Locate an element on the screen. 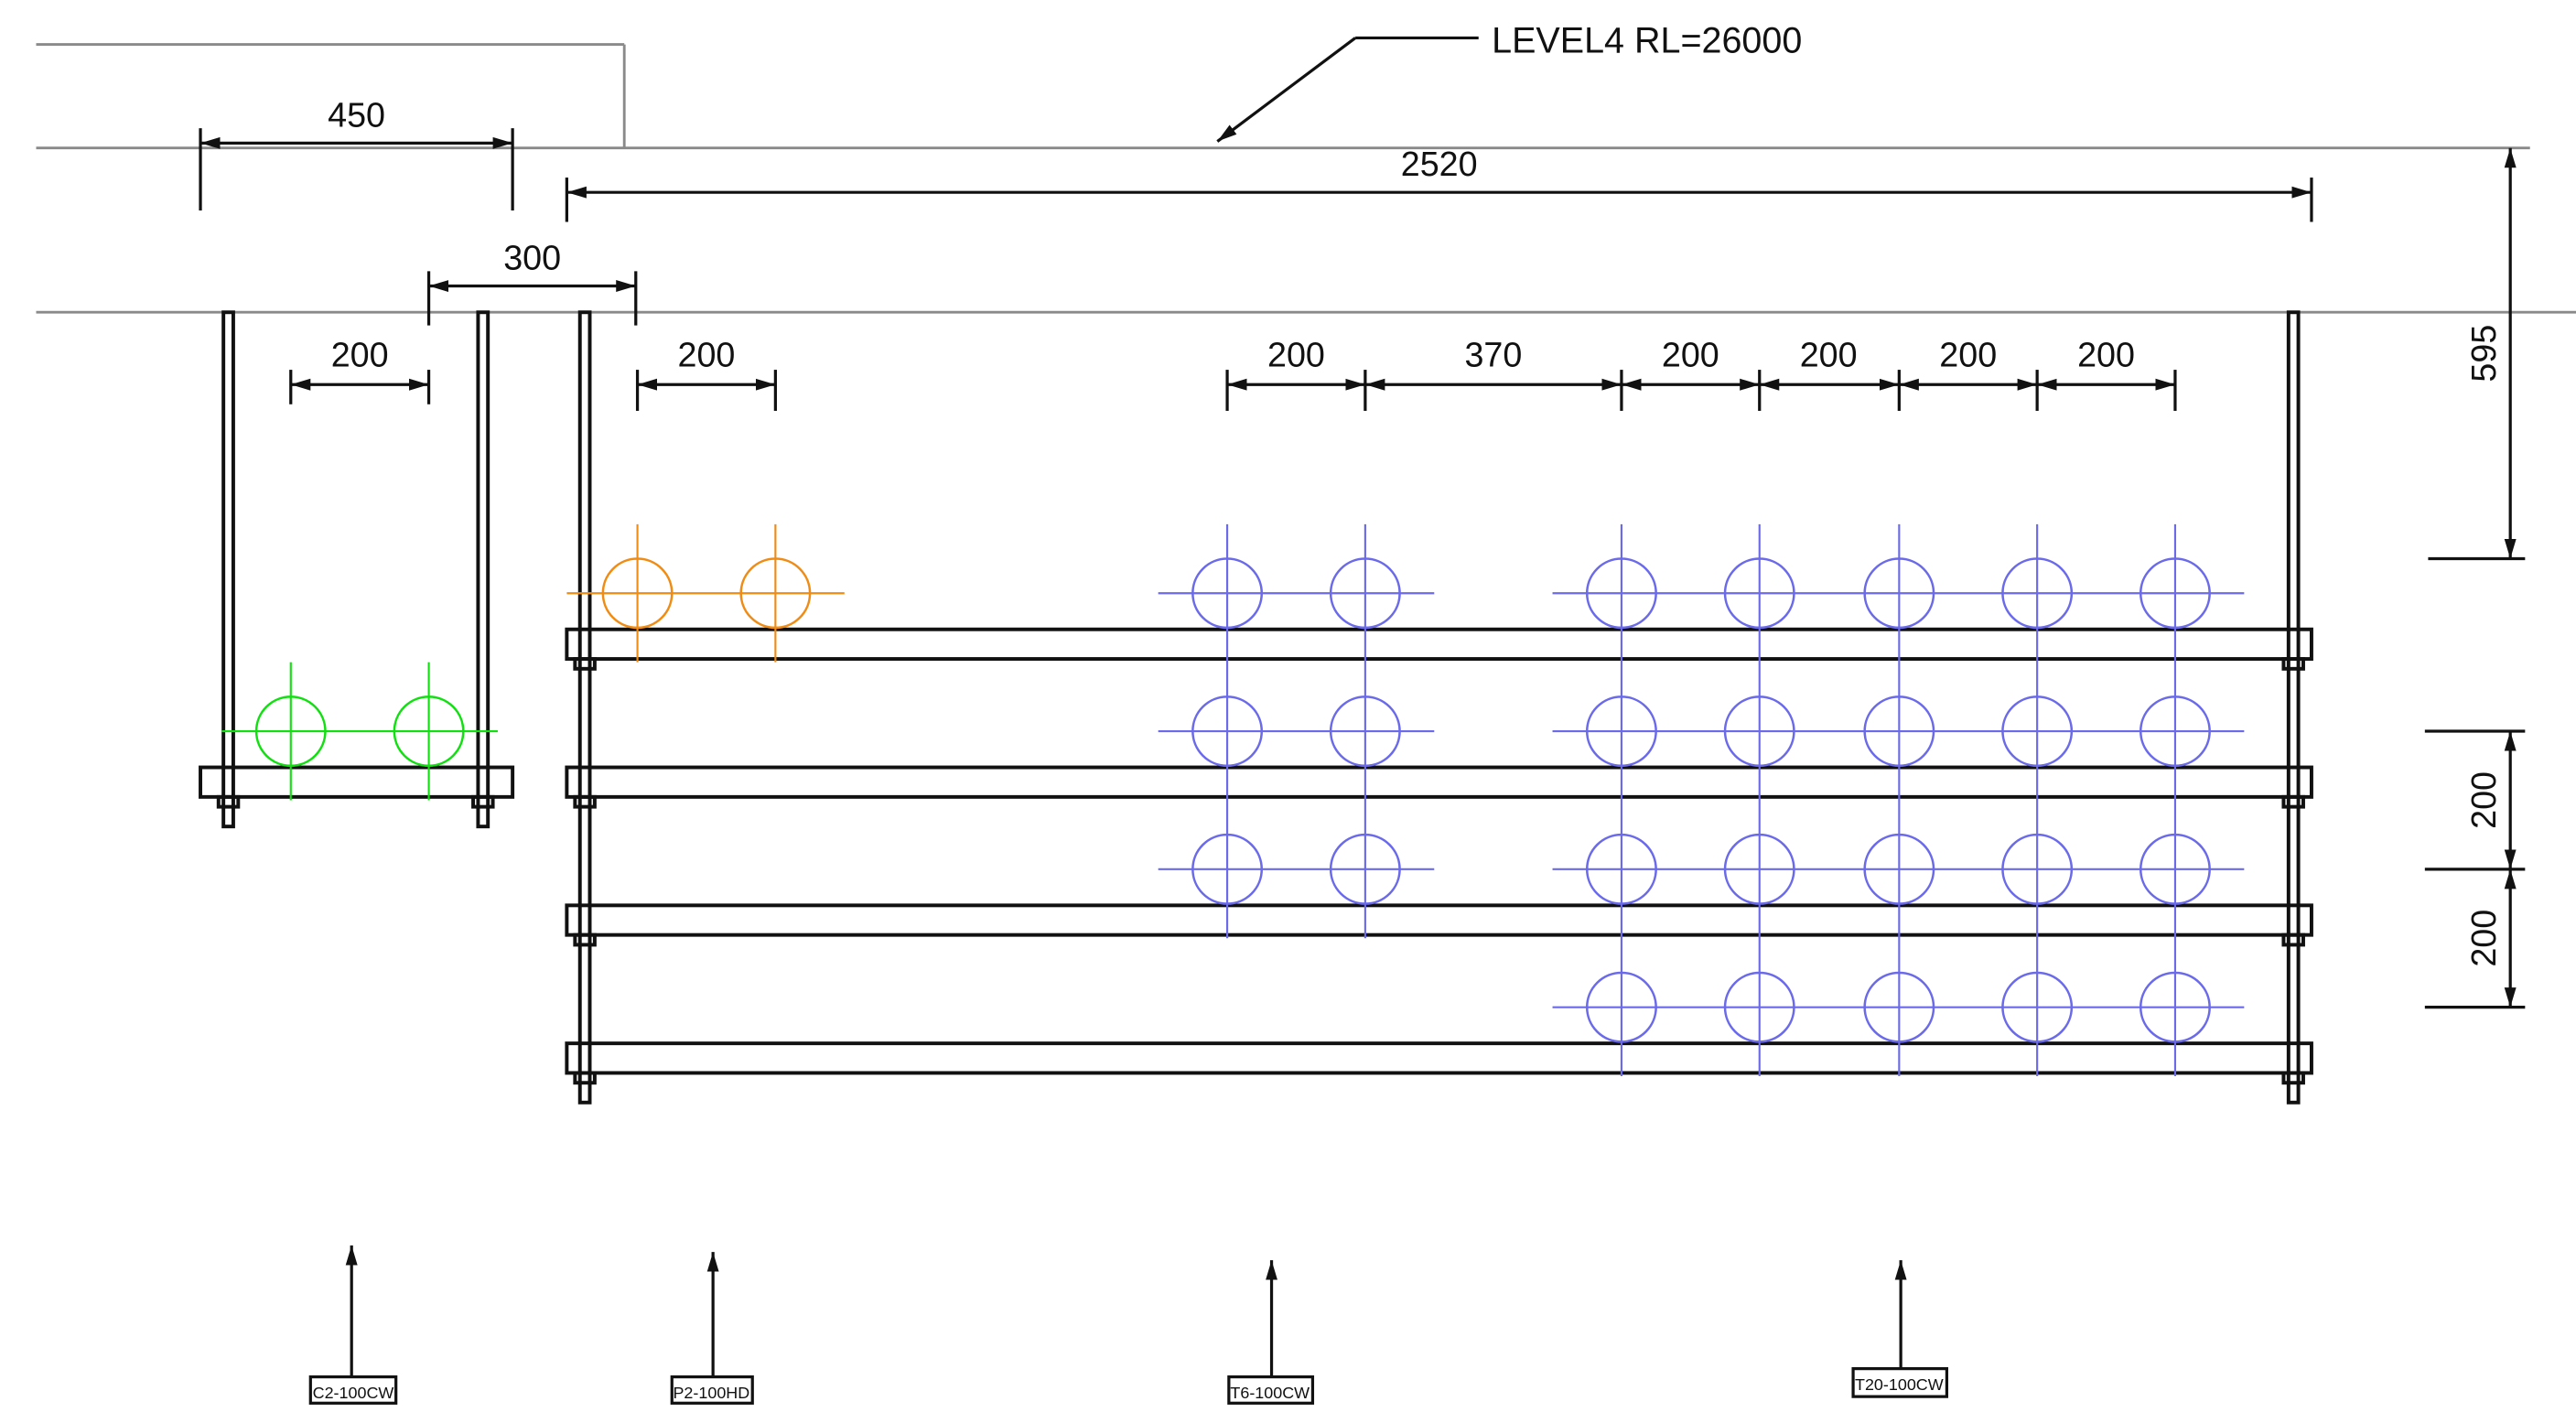 This screenshot has width=2576, height=1423. dim-gap-label: 370 is located at coordinates (1493, 354).